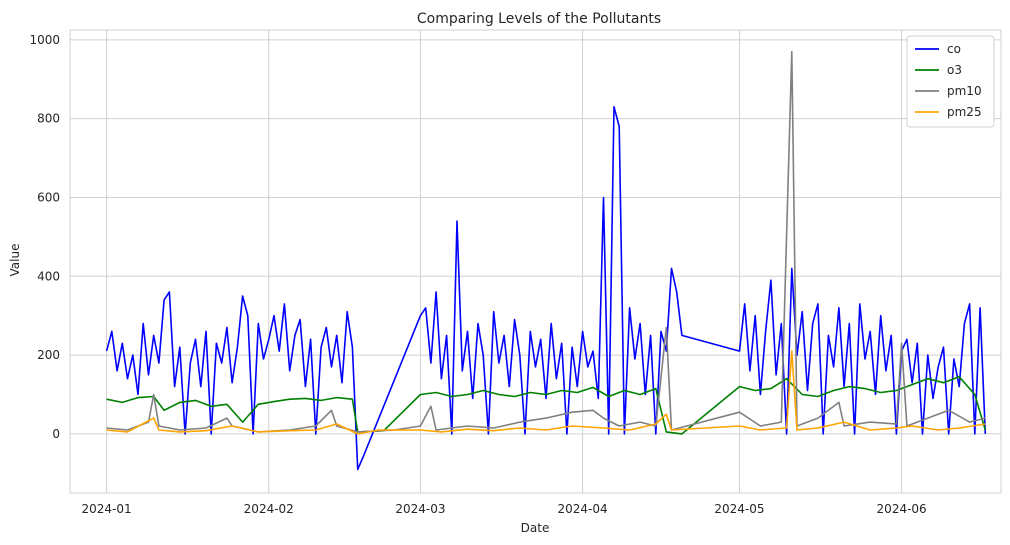  Describe the element at coordinates (420, 509) in the screenshot. I see `x-tick-label: 2024-03` at that location.